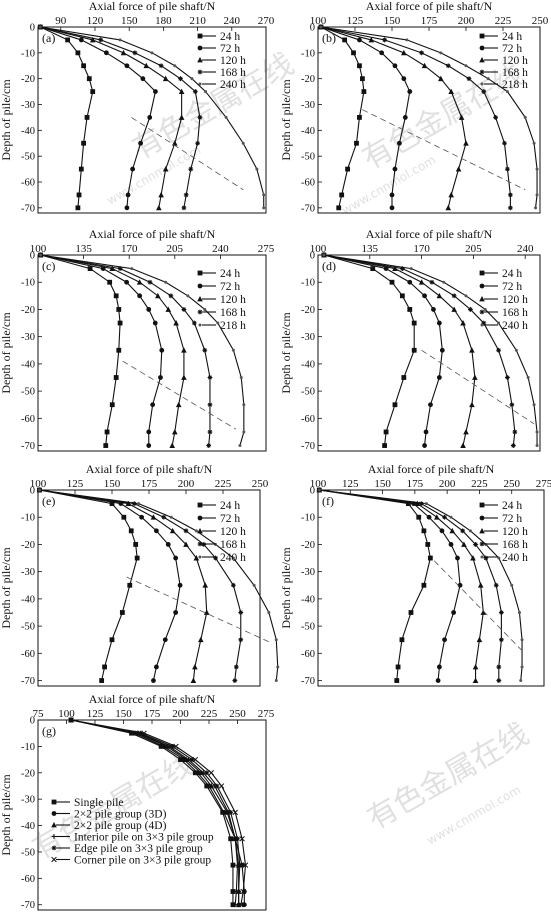 This screenshot has width=551, height=914. I want to click on x-tick-label: 125, so click(95, 714).